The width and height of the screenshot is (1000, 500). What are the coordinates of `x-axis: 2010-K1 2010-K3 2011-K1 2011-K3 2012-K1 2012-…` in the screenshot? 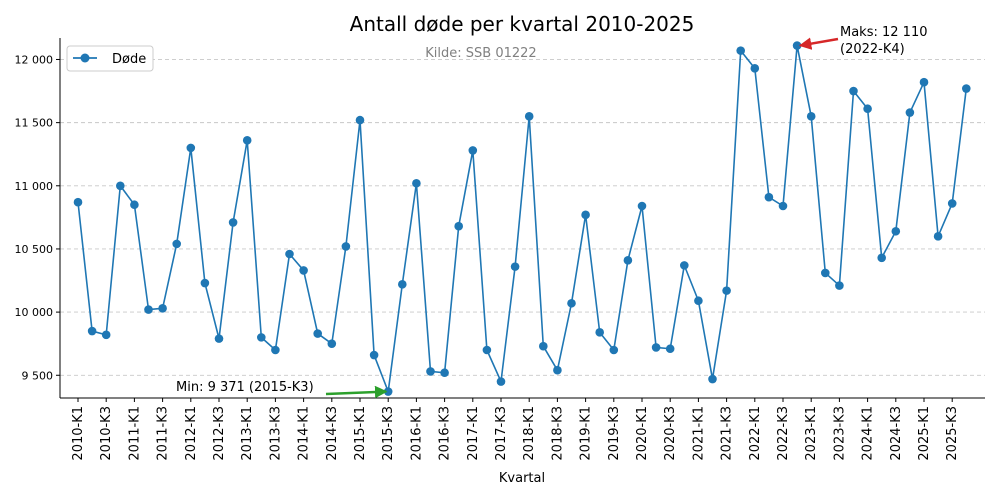 It's located at (515, 429).